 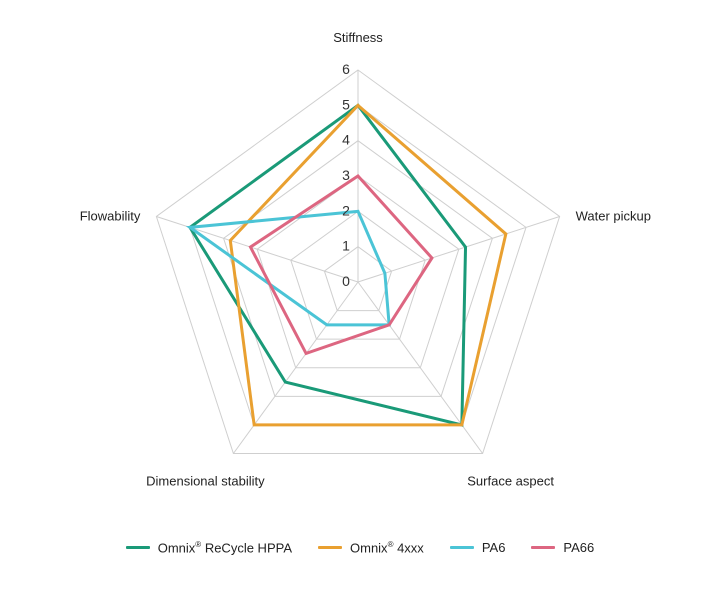 I want to click on axis-label-1: Stiffness, so click(x=358, y=37).